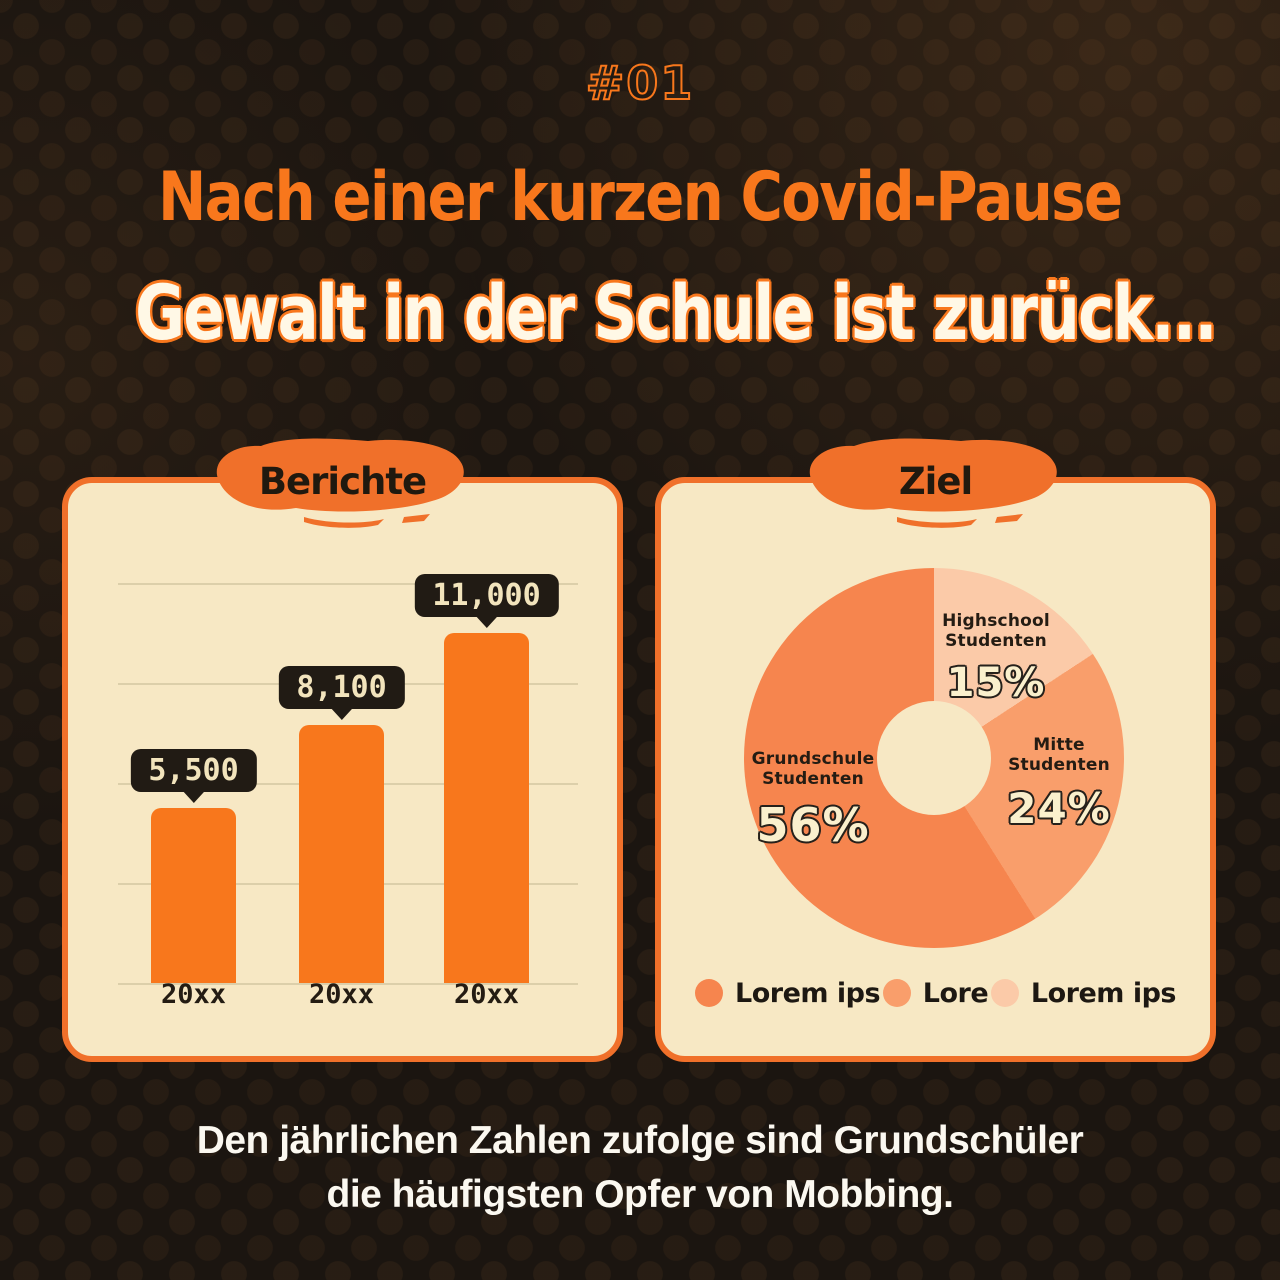  I want to click on legend-item: Lore, so click(935, 993).